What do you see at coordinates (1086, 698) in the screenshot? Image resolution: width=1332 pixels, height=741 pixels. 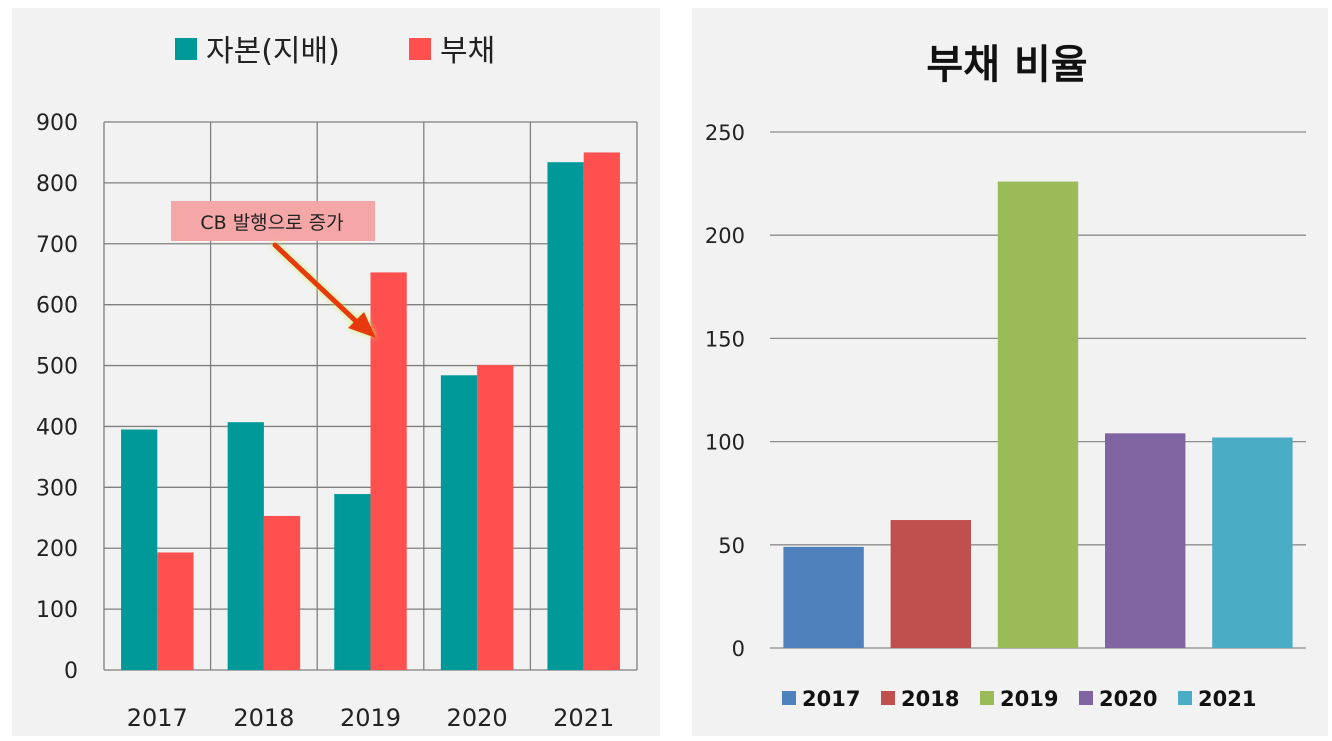 I see `legend-swatch-2020` at bounding box center [1086, 698].